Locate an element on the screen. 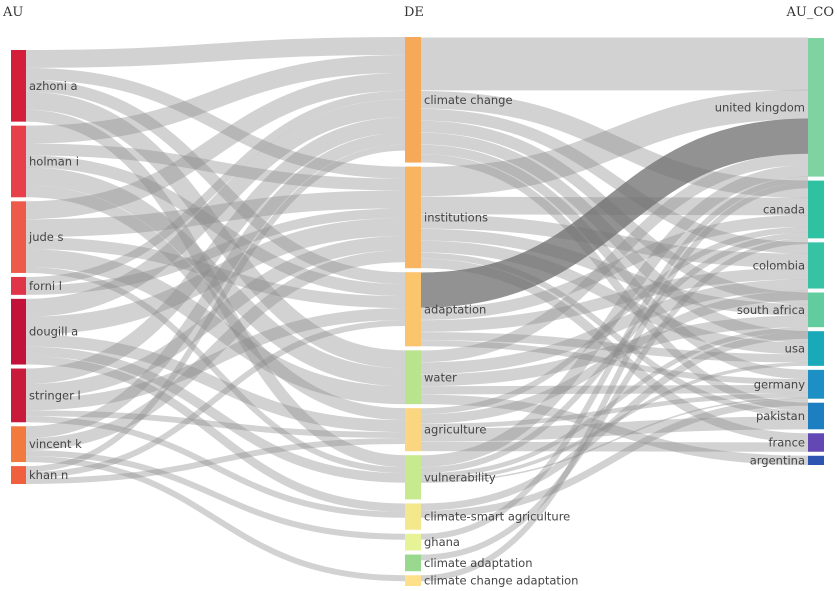 This screenshot has width=837, height=591. column-title-au-co: AU_CO is located at coordinates (810, 12).